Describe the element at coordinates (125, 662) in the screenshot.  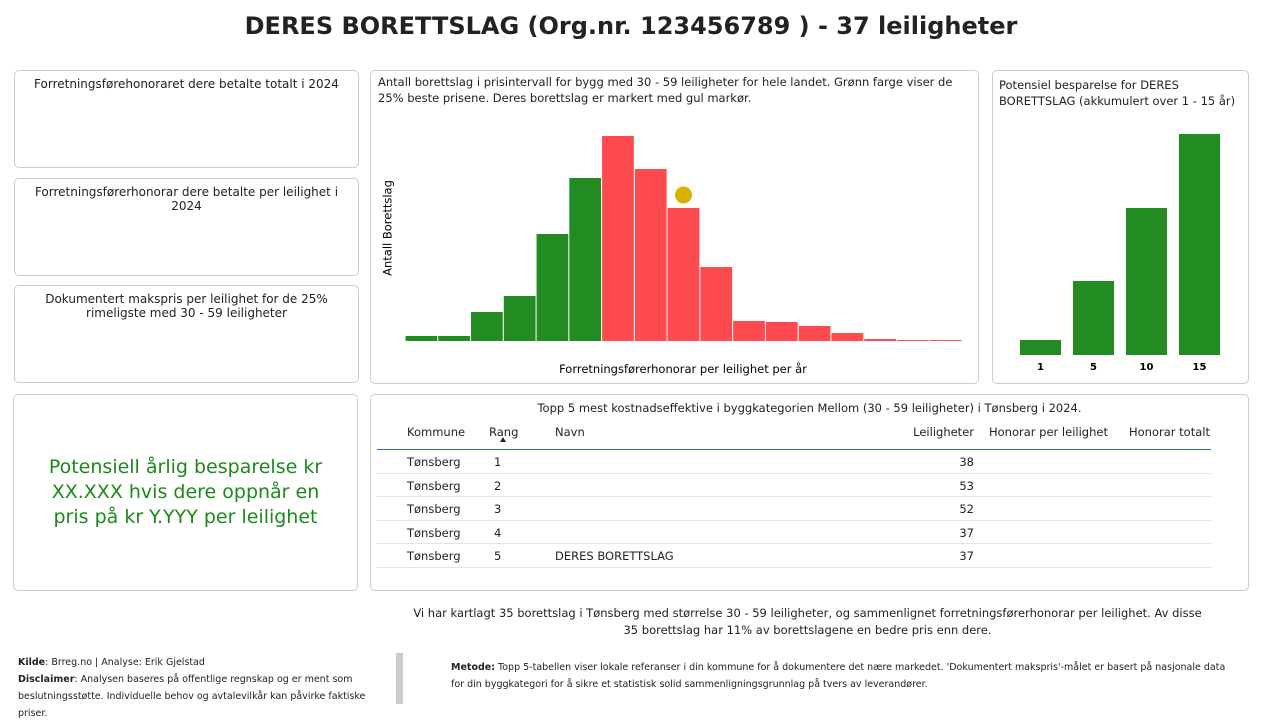
I see `footer-text: : Brreg.no | Analyse: Erik Gjelstad` at that location.